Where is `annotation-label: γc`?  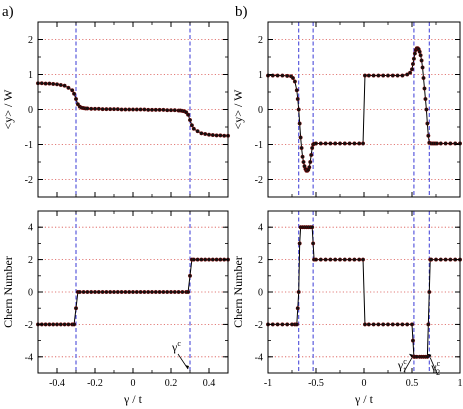
annotation-label: γc is located at coordinates (176, 346).